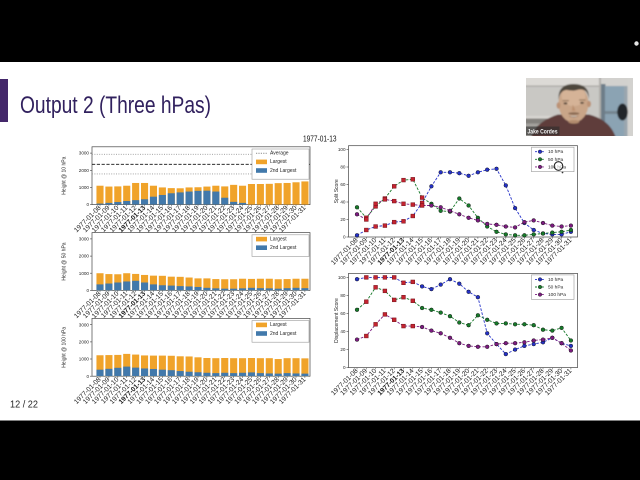 The width and height of the screenshot is (640, 480). Describe the element at coordinates (543, 133) in the screenshot. I see `svg-text: Jake Cordes` at that location.